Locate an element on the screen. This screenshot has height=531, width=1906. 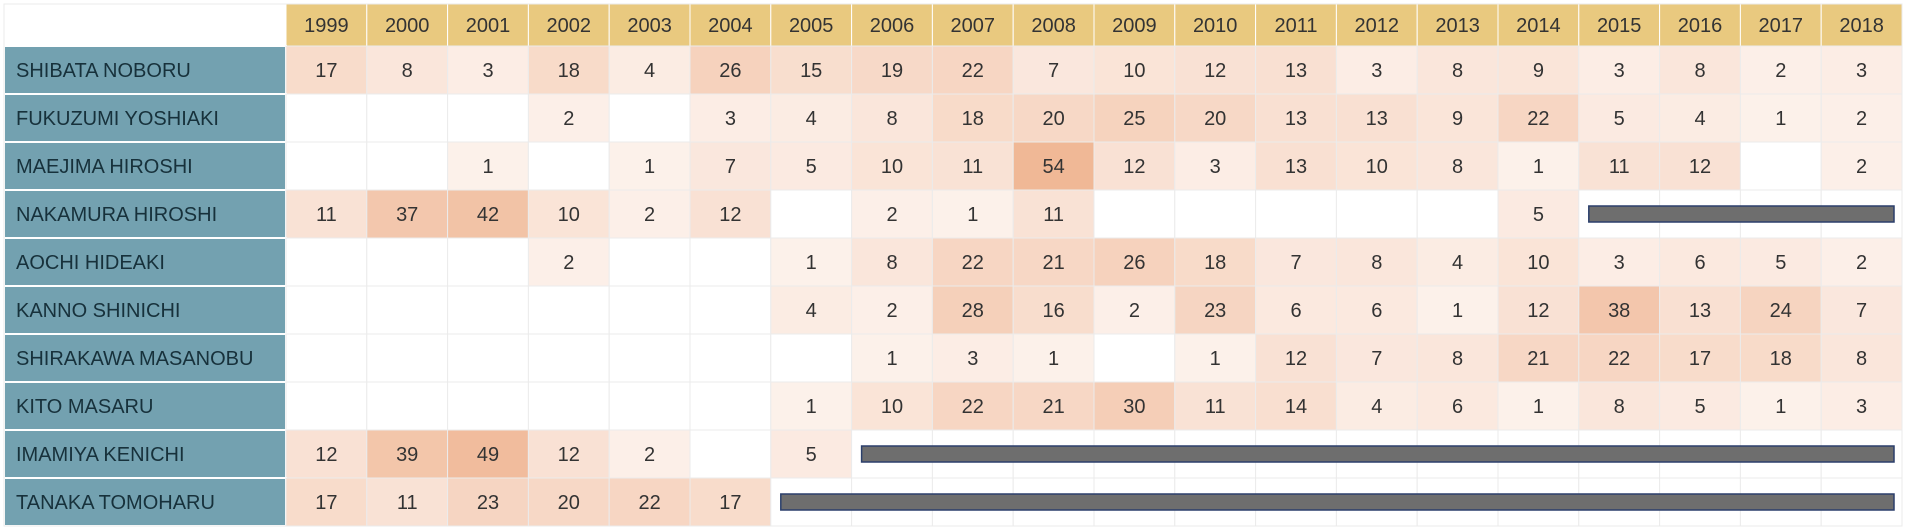
cell-value-label: 14 is located at coordinates (1296, 407).